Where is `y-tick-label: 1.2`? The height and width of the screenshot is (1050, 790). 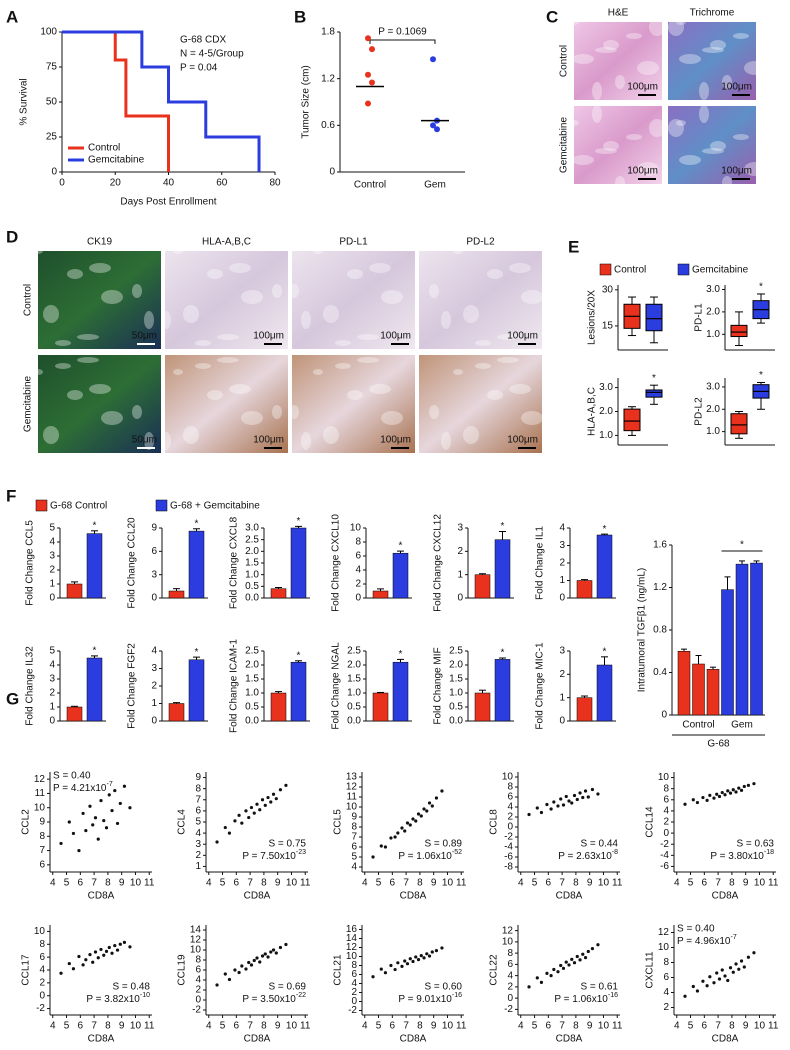
y-tick-label: 1.2 is located at coordinates (328, 78).